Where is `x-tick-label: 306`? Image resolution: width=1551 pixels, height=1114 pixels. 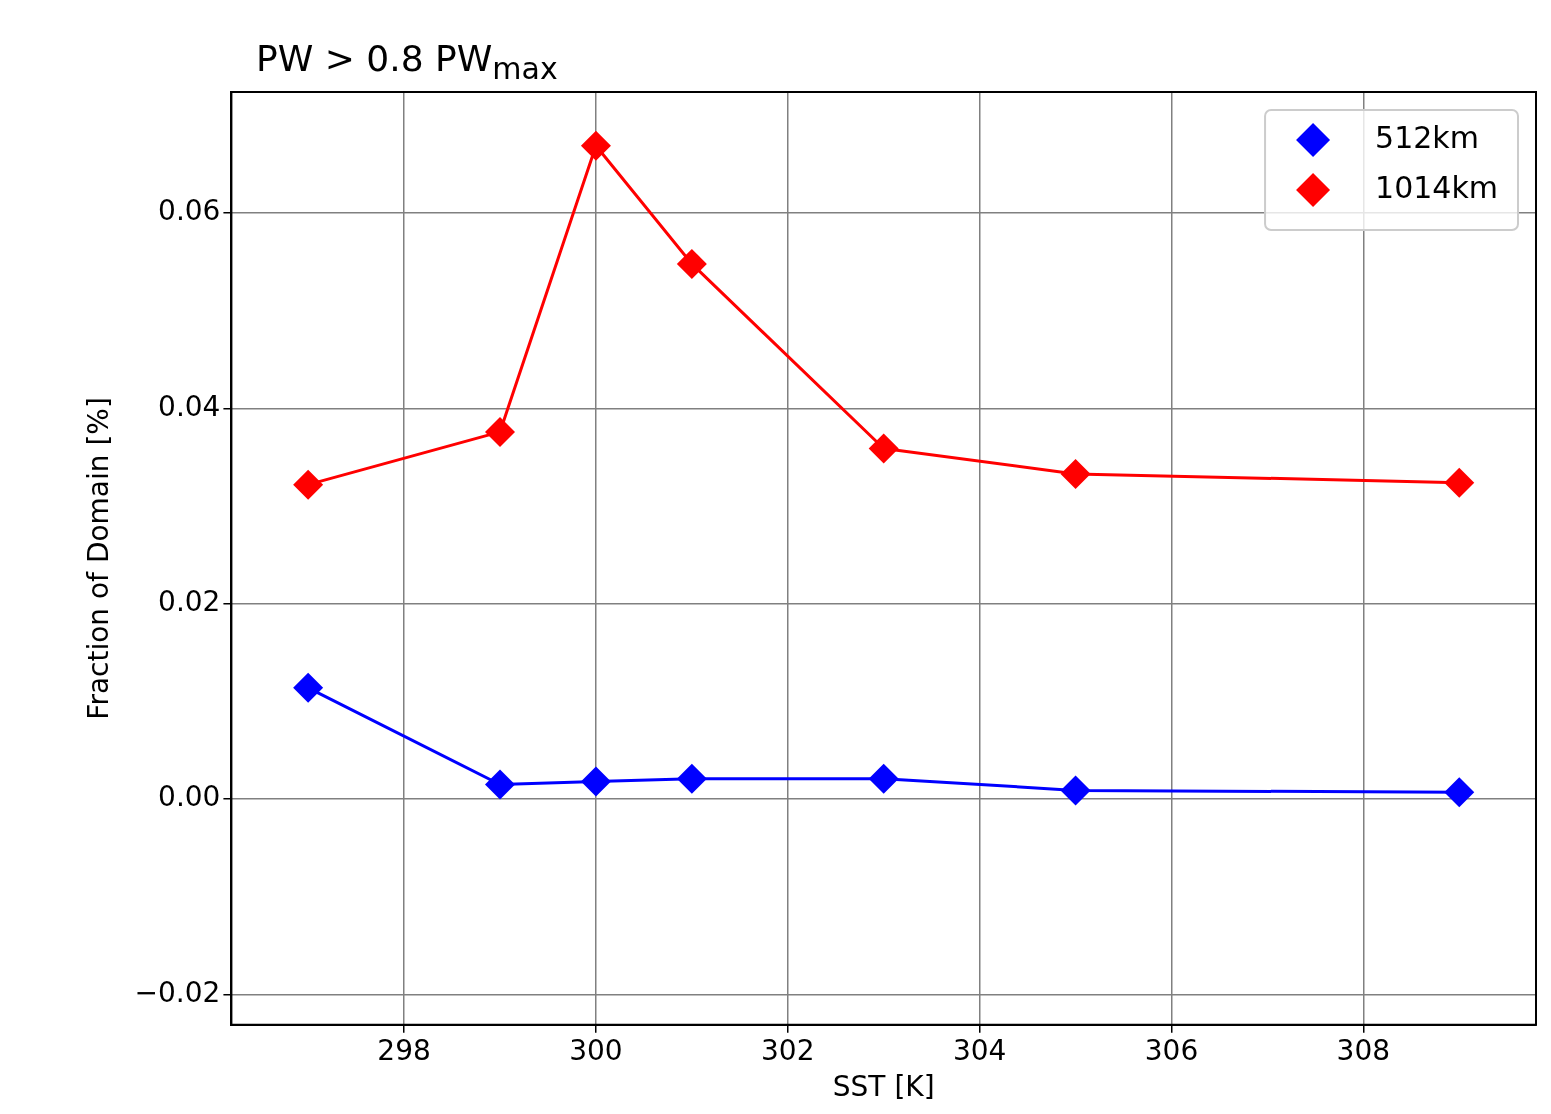
x-tick-label: 306 is located at coordinates (1171, 1050).